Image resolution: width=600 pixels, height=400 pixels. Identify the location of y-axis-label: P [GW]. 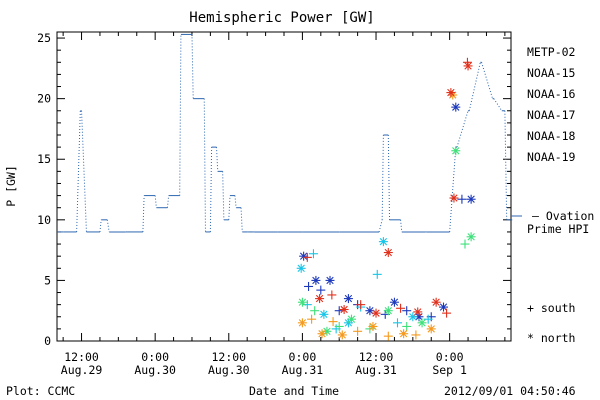
(11, 186).